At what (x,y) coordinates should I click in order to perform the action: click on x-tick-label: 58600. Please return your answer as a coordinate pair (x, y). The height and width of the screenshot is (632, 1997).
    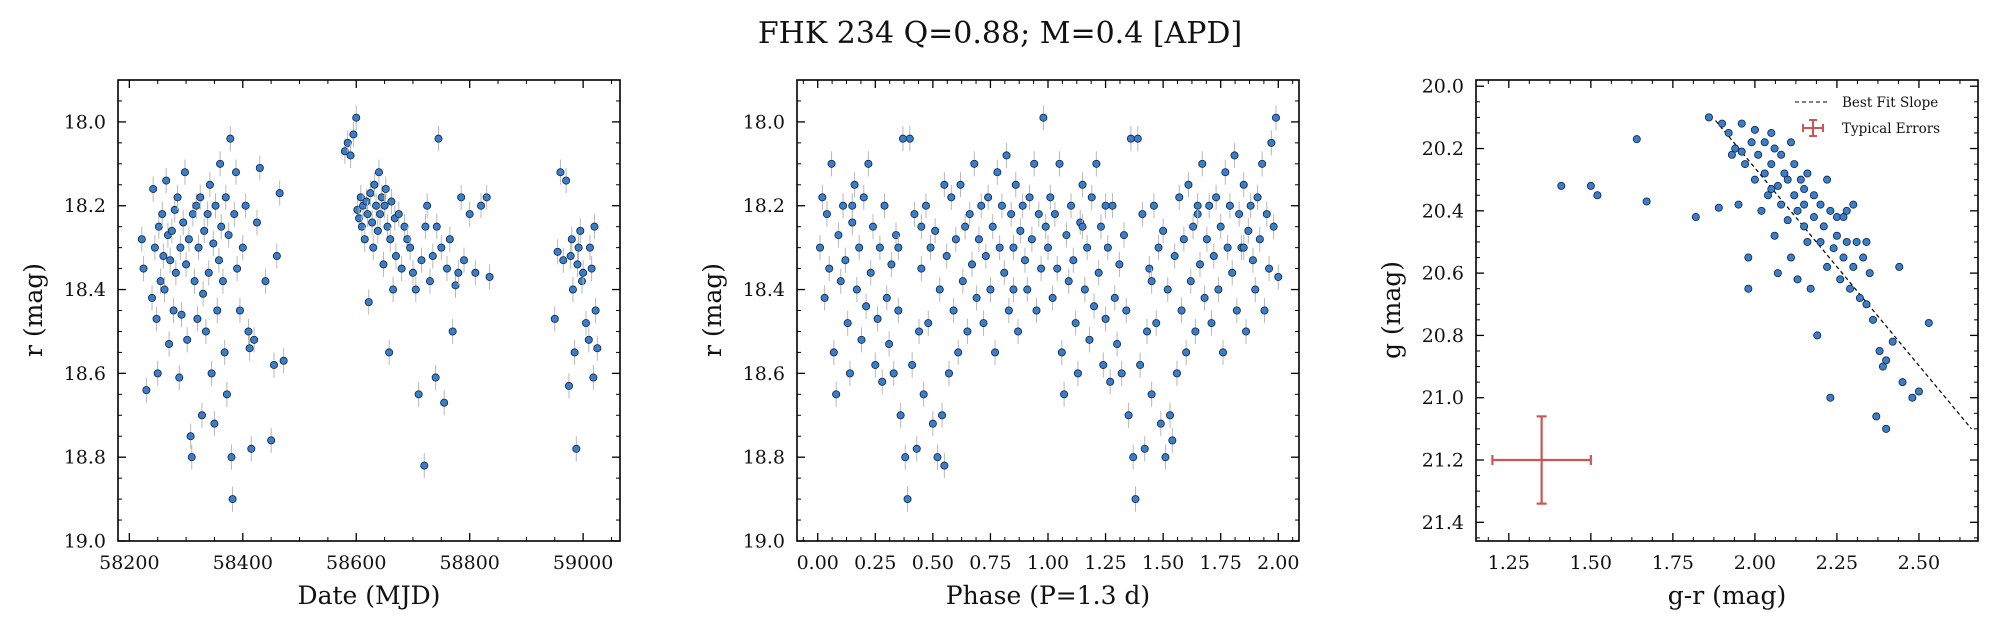
    Looking at the image, I should click on (356, 563).